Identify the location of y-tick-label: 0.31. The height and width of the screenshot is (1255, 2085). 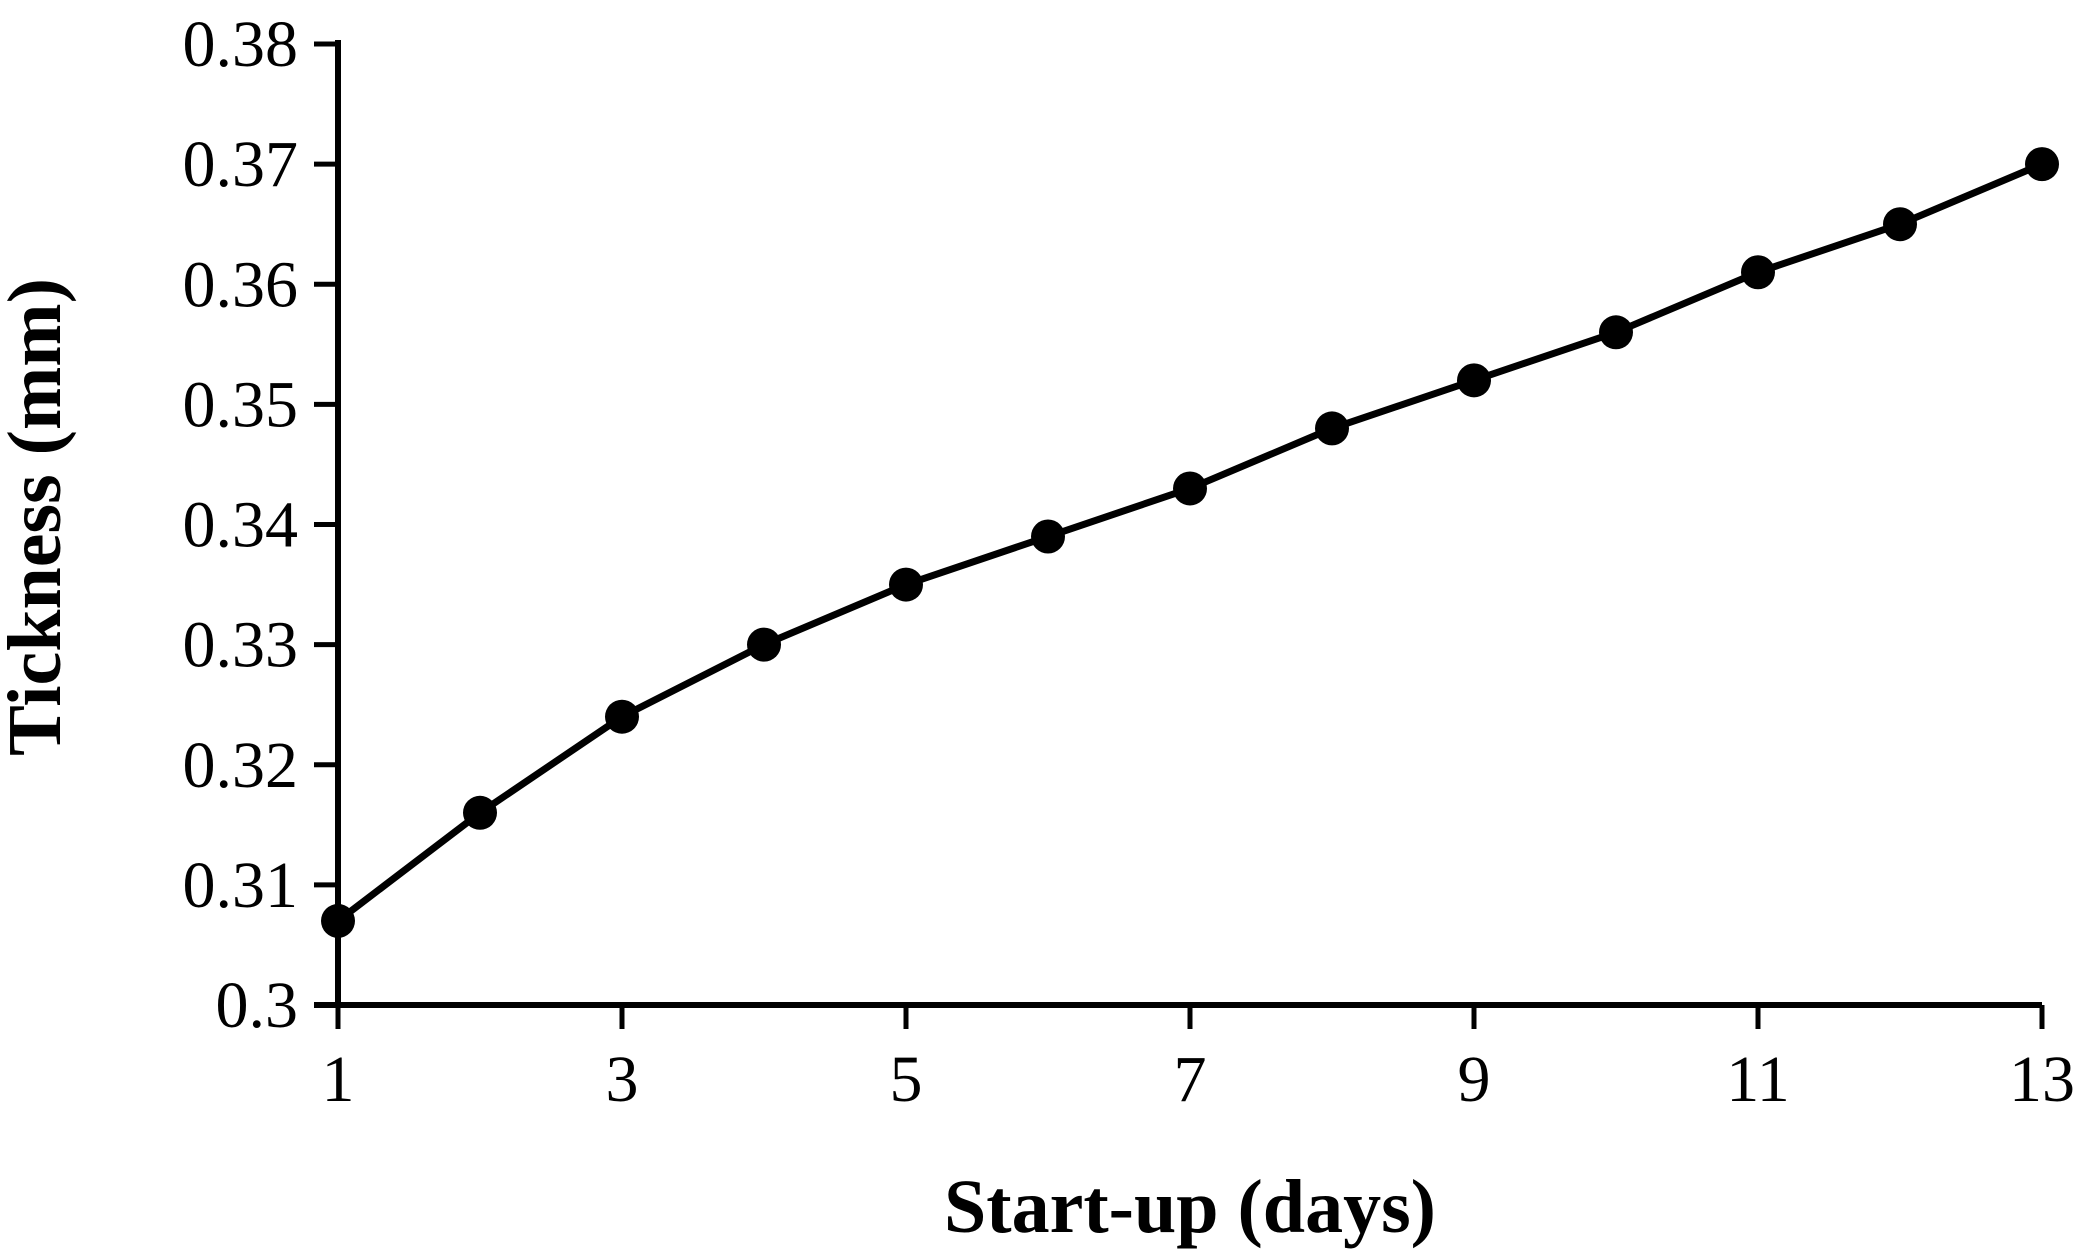
(241, 885).